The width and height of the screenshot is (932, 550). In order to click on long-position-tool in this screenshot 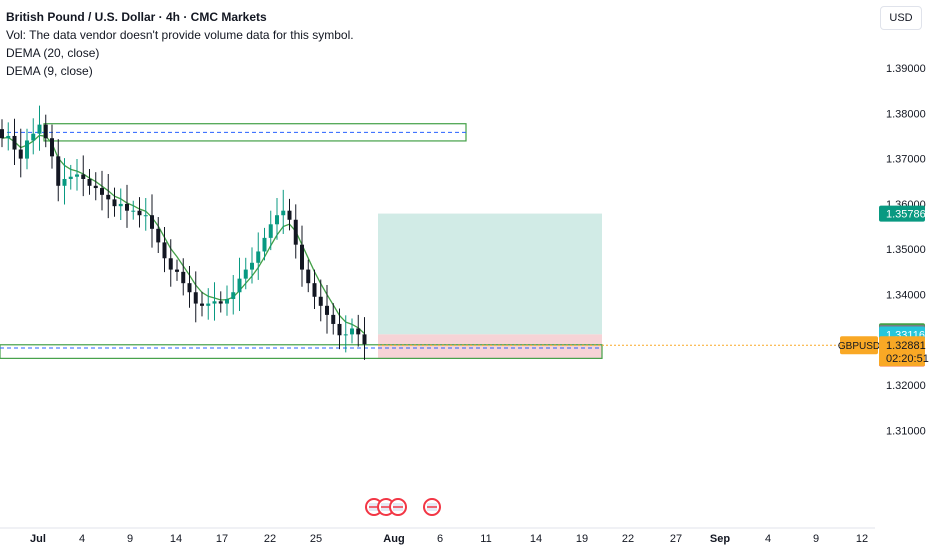, I will do `click(490, 286)`.